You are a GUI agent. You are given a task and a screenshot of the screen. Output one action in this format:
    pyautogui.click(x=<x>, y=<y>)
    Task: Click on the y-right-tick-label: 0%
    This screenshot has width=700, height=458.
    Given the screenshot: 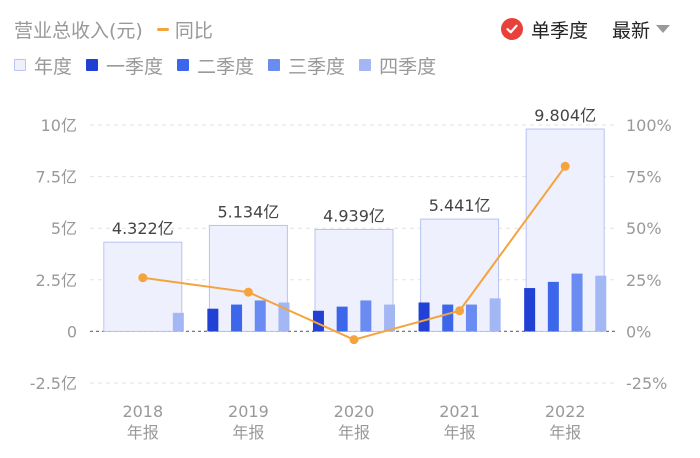 What is the action you would take?
    pyautogui.click(x=638, y=331)
    